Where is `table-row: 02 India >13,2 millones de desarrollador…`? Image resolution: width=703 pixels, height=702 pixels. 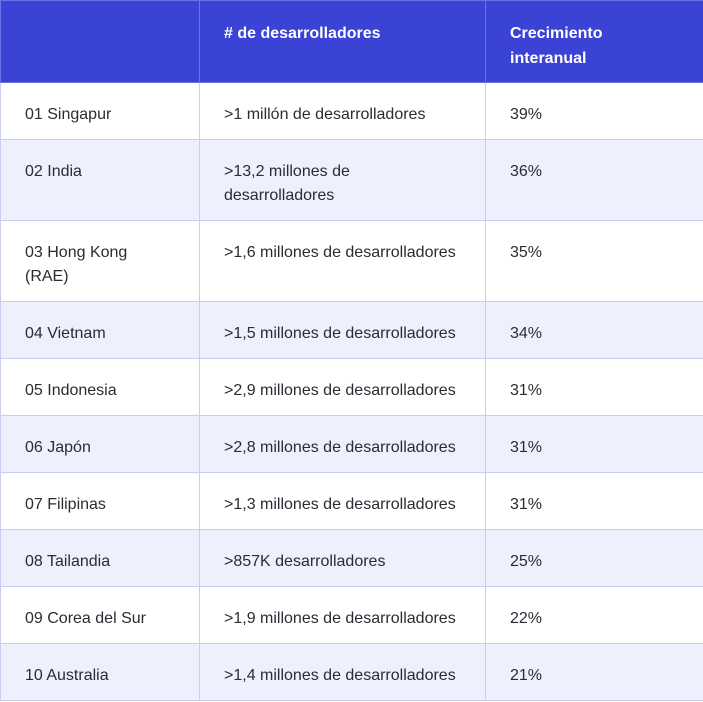 table-row: 02 India >13,2 millones de desarrollador… is located at coordinates (351, 180).